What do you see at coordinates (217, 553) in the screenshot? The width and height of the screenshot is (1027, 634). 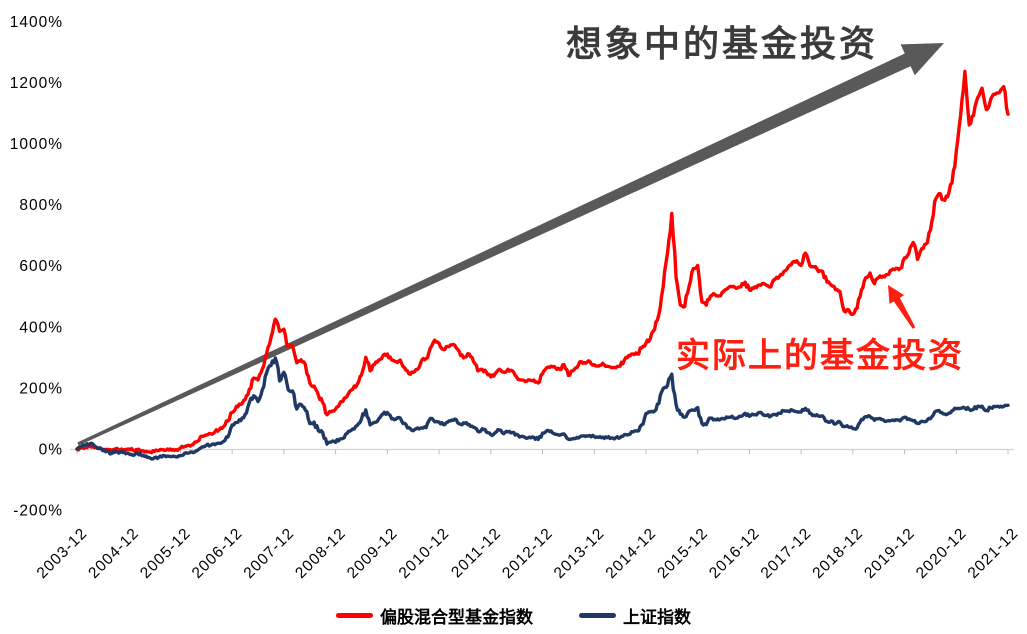 I see `x-axis-tick-label: 2006-12` at bounding box center [217, 553].